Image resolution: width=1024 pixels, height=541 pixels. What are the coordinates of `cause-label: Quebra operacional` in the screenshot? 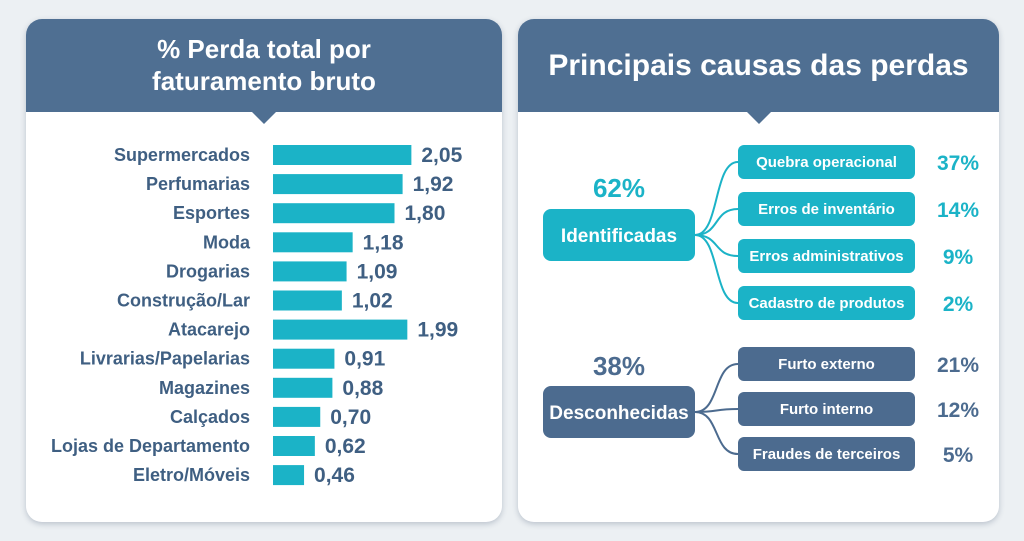 It's located at (826, 162).